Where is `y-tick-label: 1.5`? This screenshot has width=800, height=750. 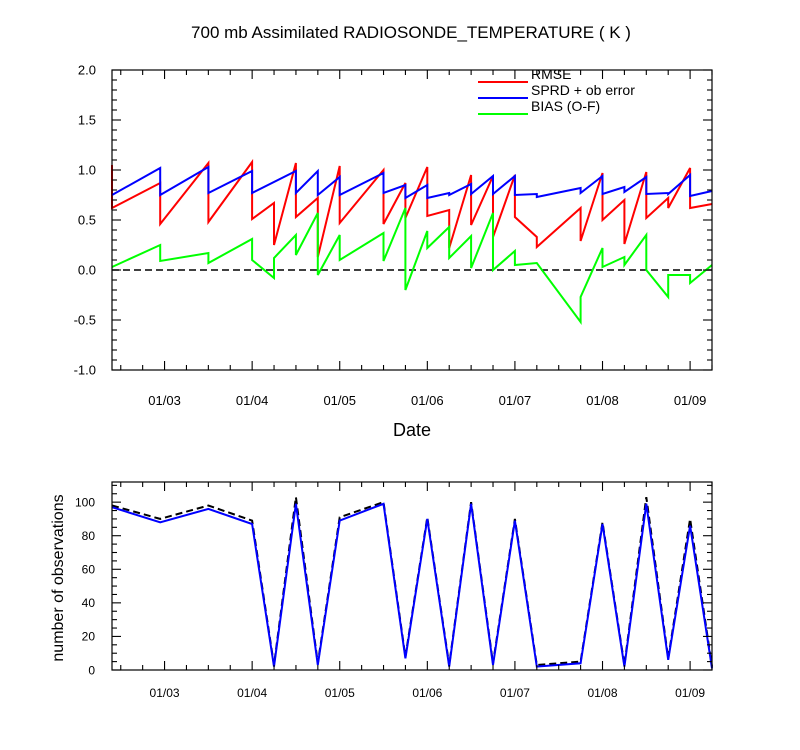 y-tick-label: 1.5 is located at coordinates (87, 120).